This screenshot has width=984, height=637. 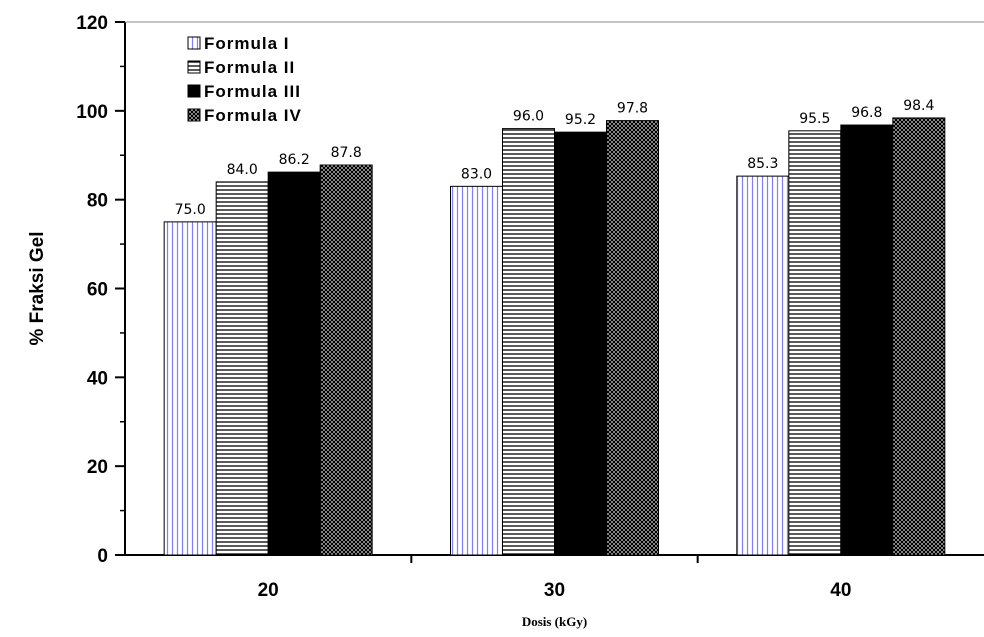 What do you see at coordinates (346, 153) in the screenshot?
I see `data-label: 87.8` at bounding box center [346, 153].